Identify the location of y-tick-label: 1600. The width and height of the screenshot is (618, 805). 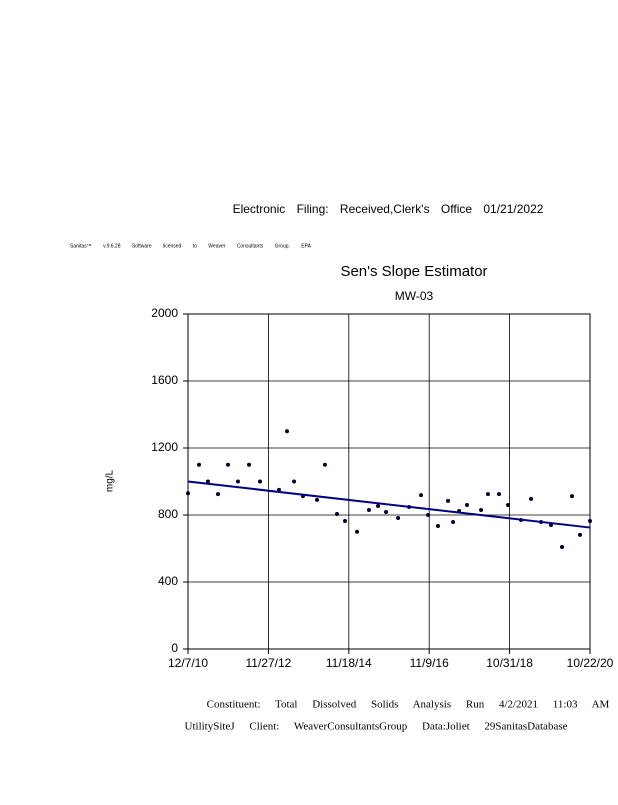
(164, 380).